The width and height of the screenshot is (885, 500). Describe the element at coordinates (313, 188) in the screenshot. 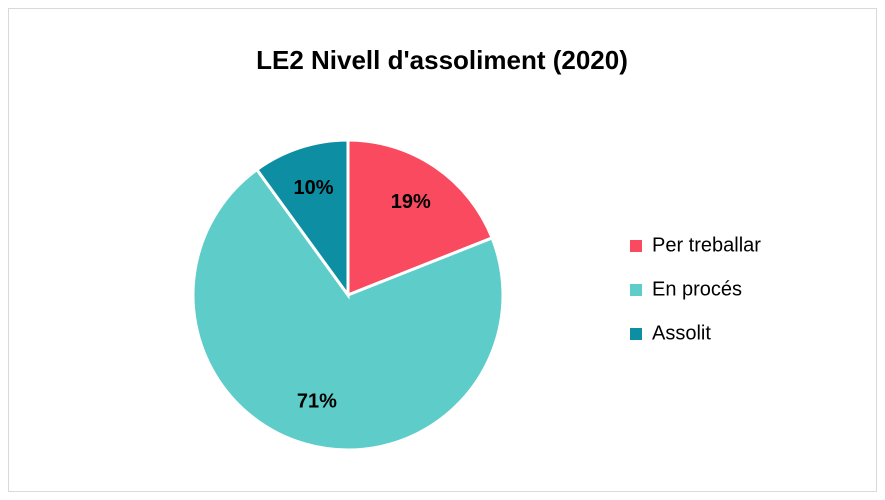

I see `data-label: 10%` at that location.